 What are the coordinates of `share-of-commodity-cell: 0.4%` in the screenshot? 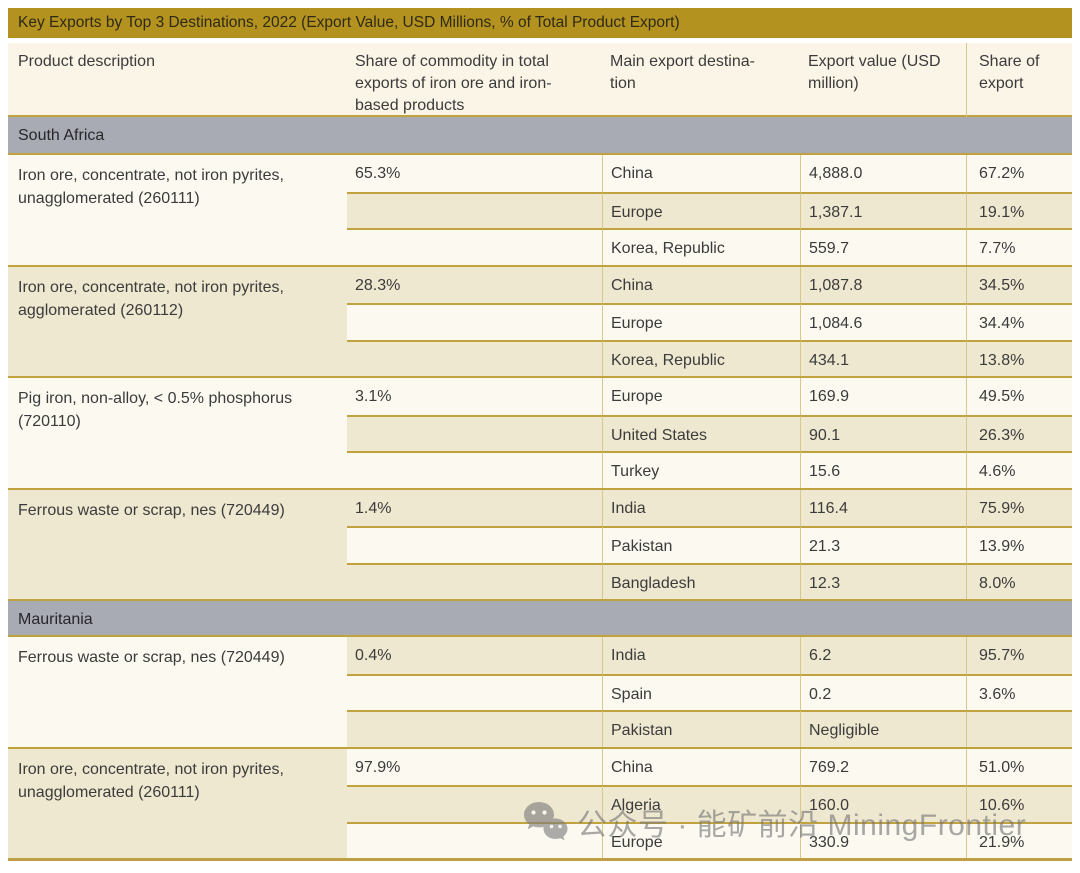 It's located at (474, 655).